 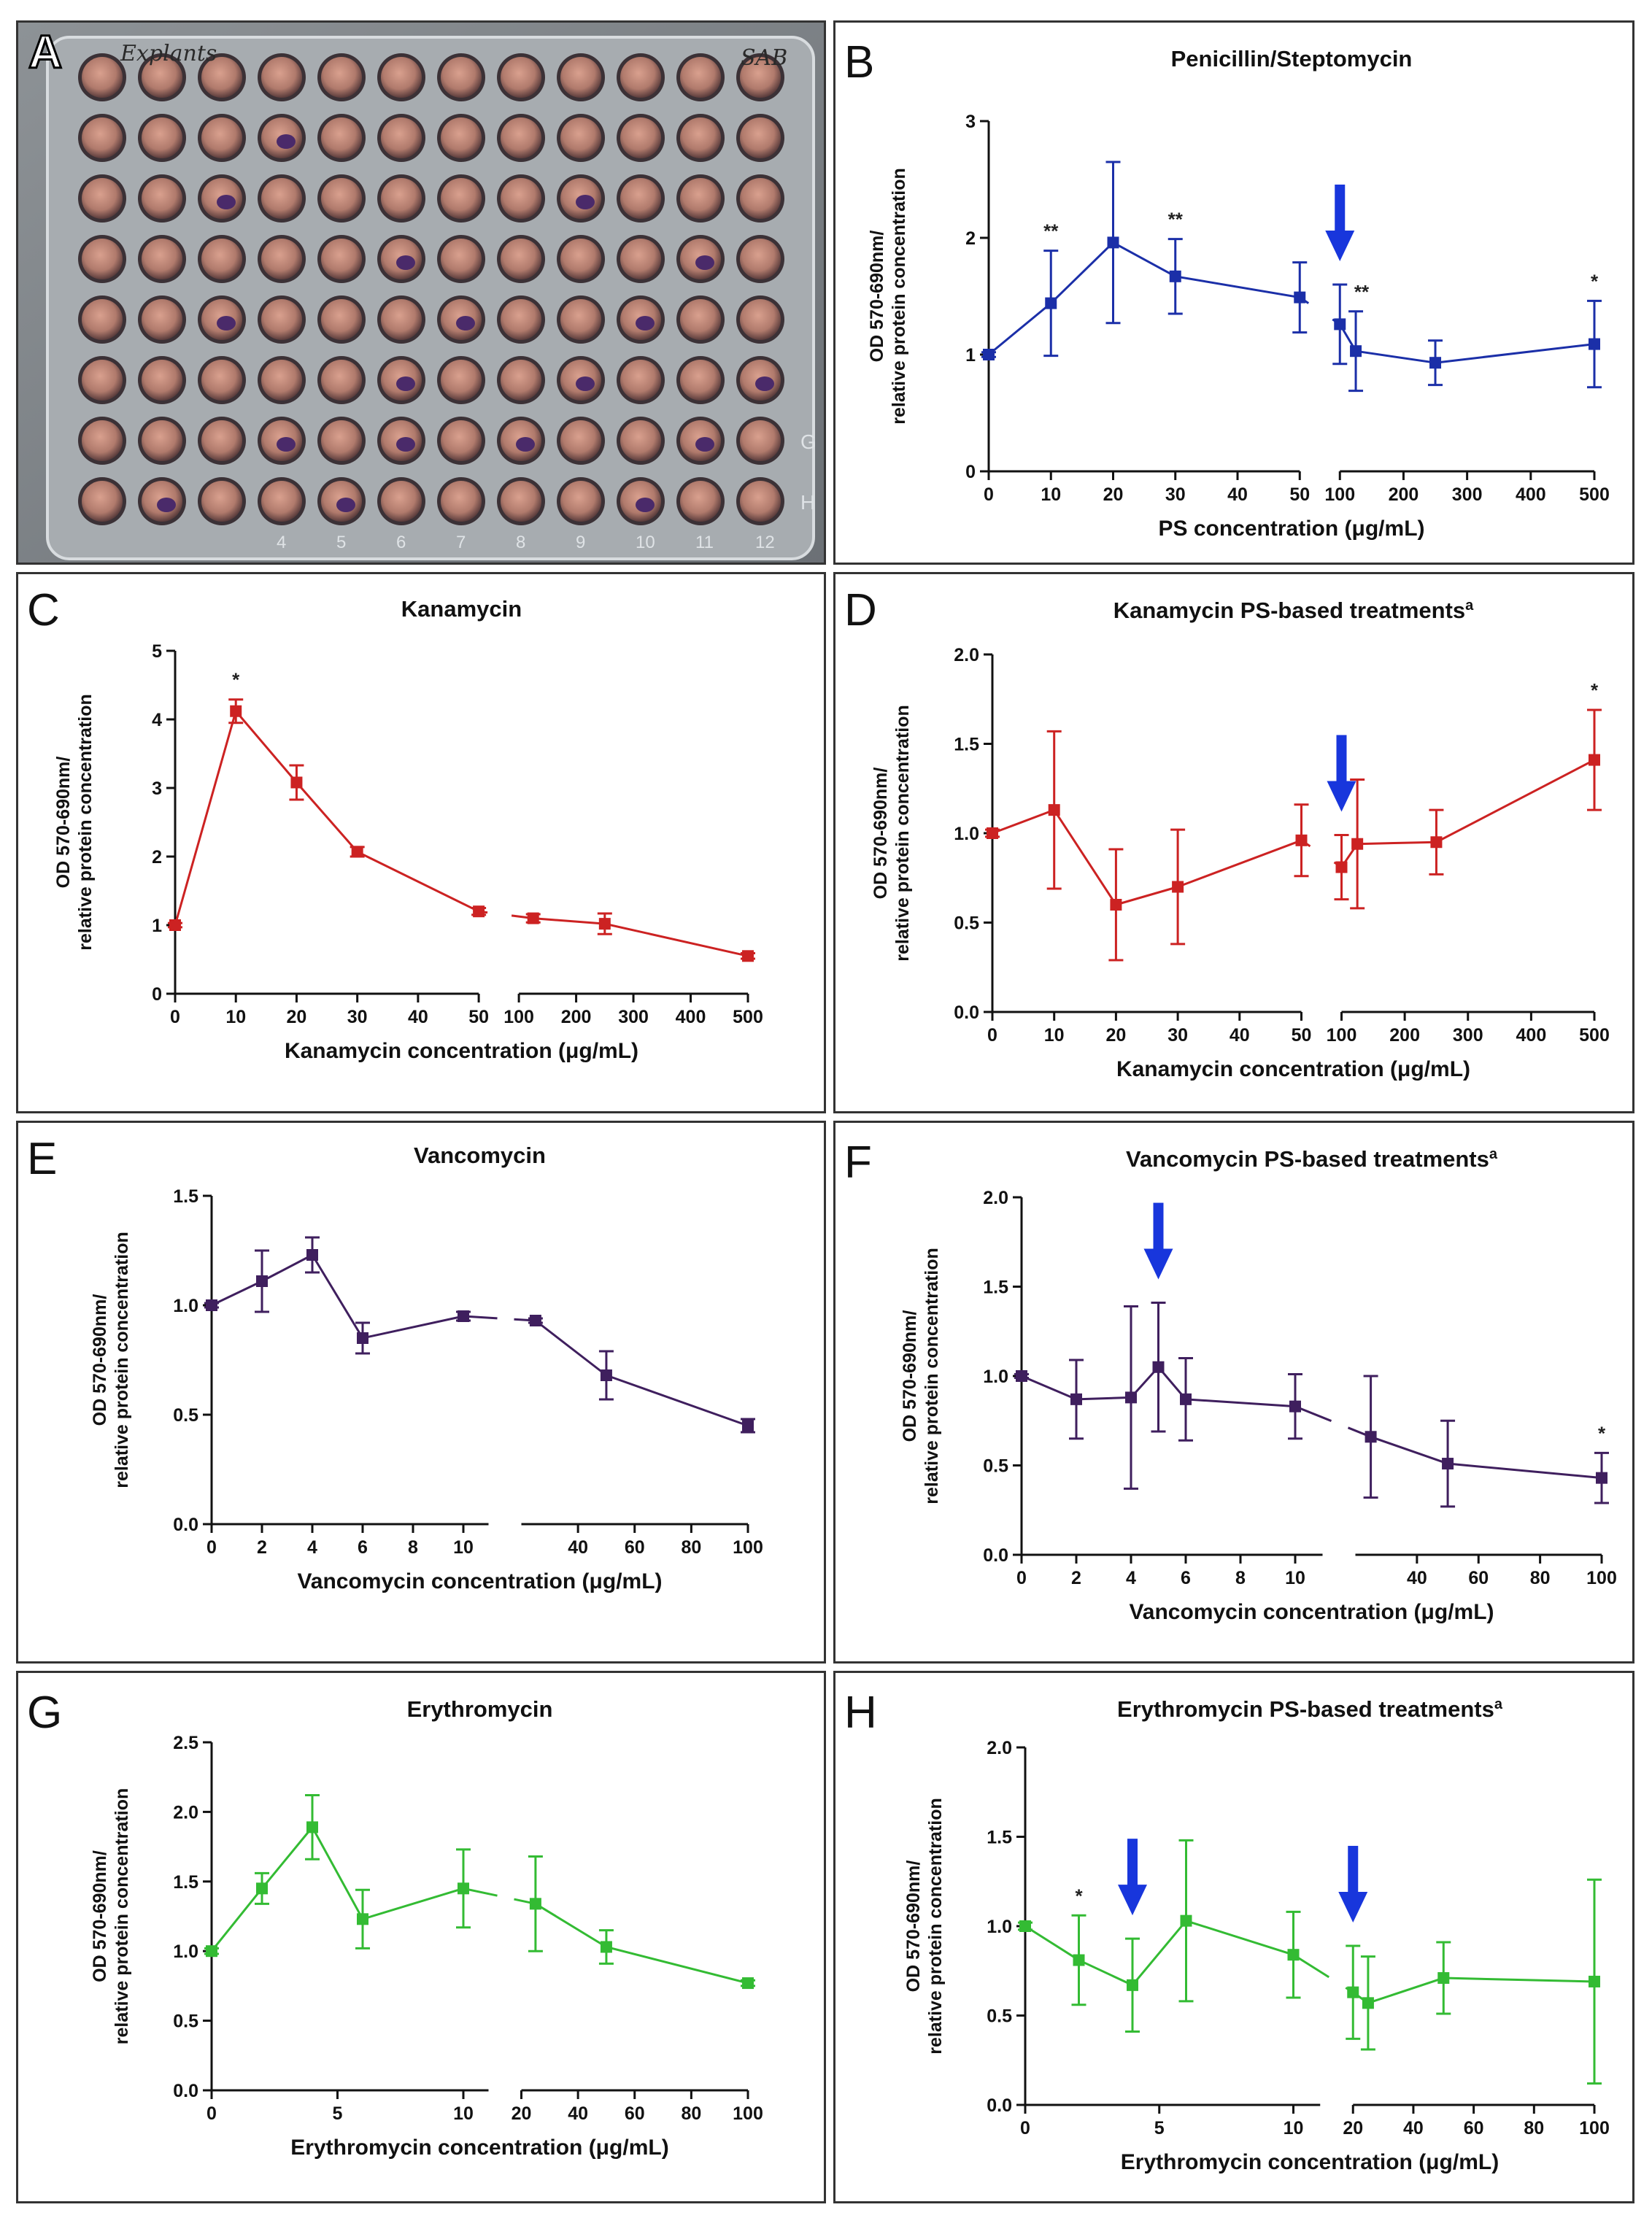 I want to click on significance-label: *, so click(x=1595, y=690).